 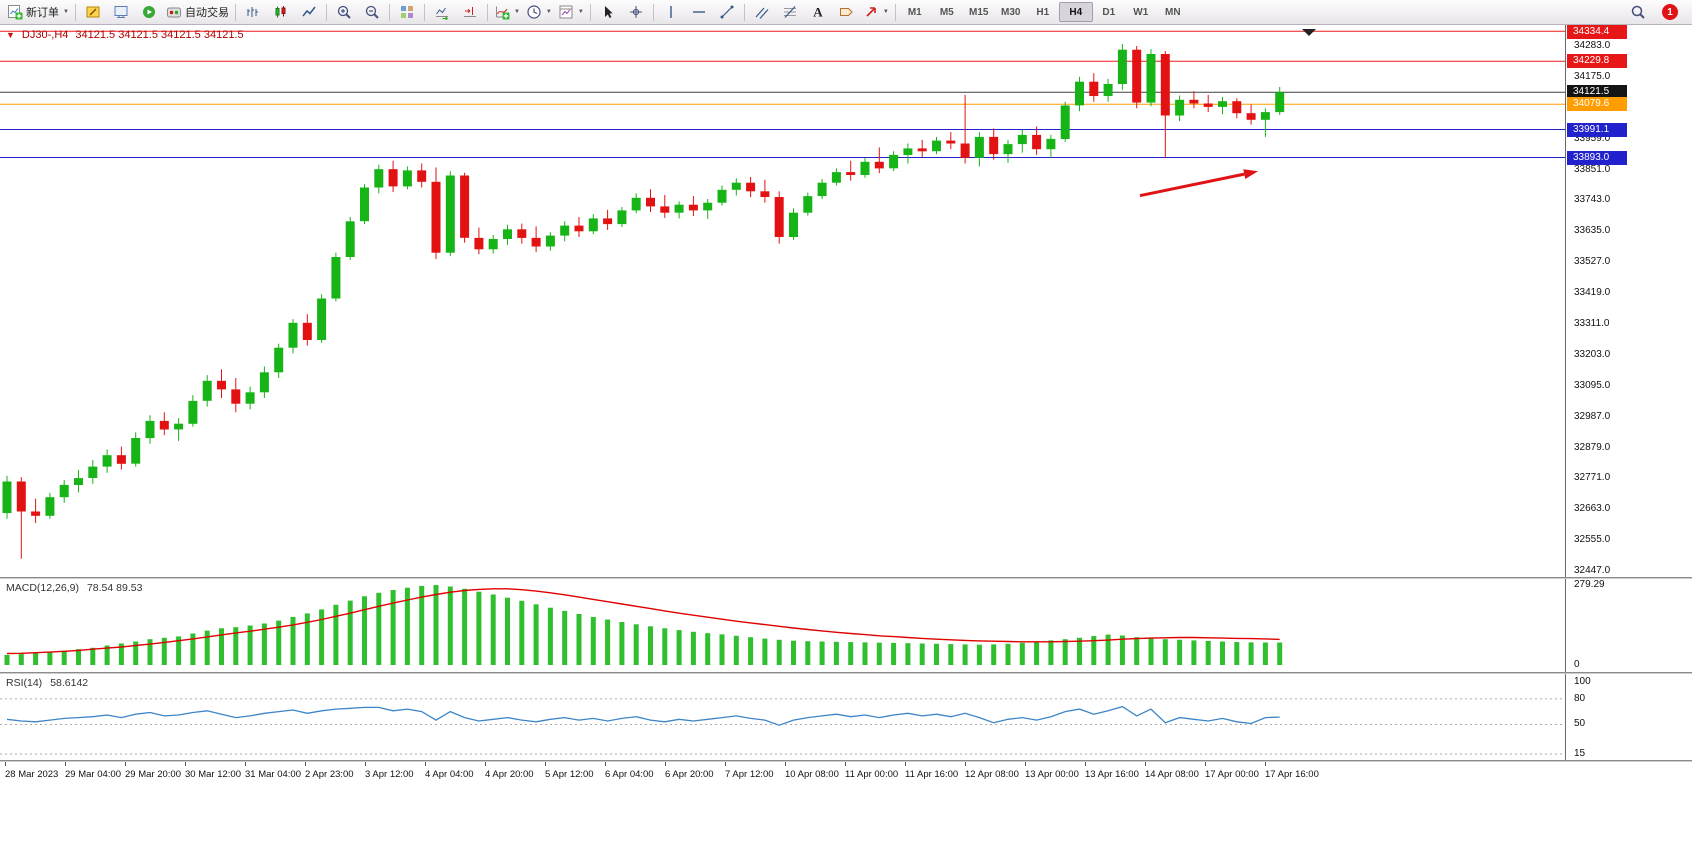 What do you see at coordinates (281, 12) in the screenshot?
I see `candlestick-button` at bounding box center [281, 12].